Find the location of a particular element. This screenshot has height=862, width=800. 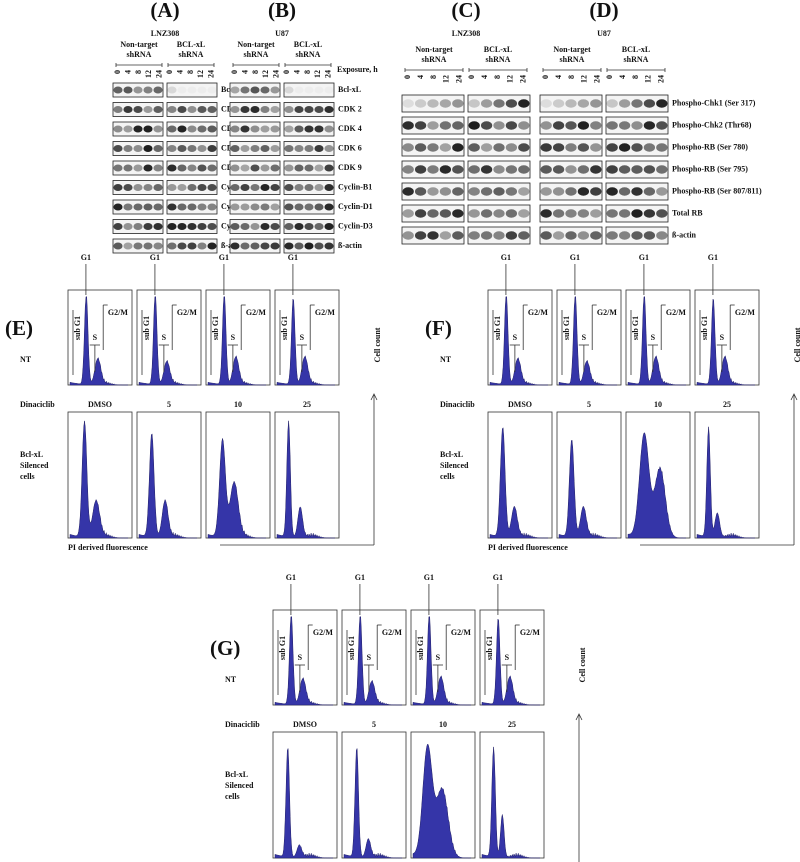

axis-label: PI derived fluorescence is located at coordinates (108, 547).